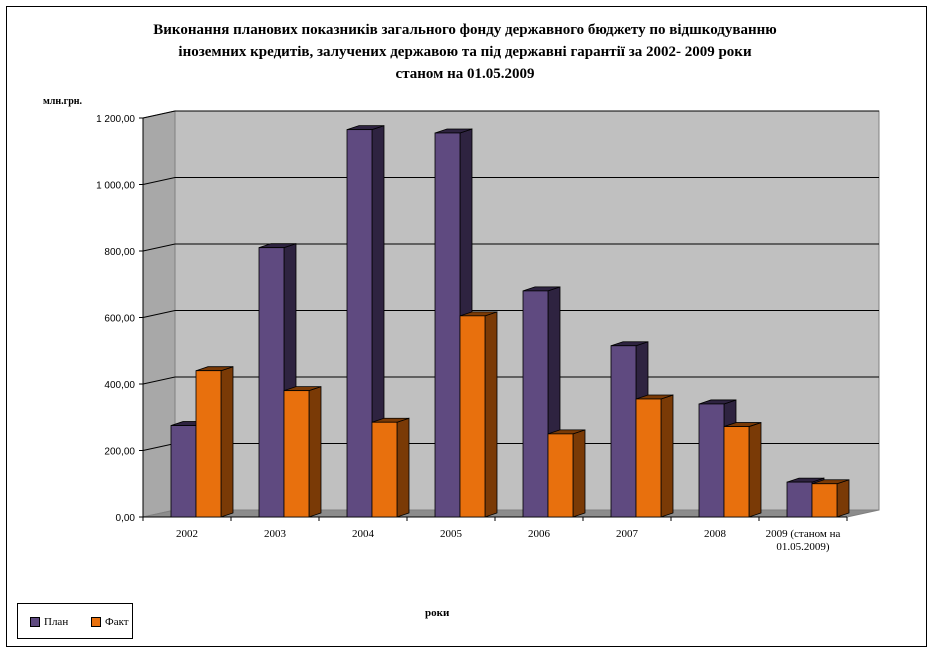  I want to click on y-tick-label: 800,00, so click(119, 252).